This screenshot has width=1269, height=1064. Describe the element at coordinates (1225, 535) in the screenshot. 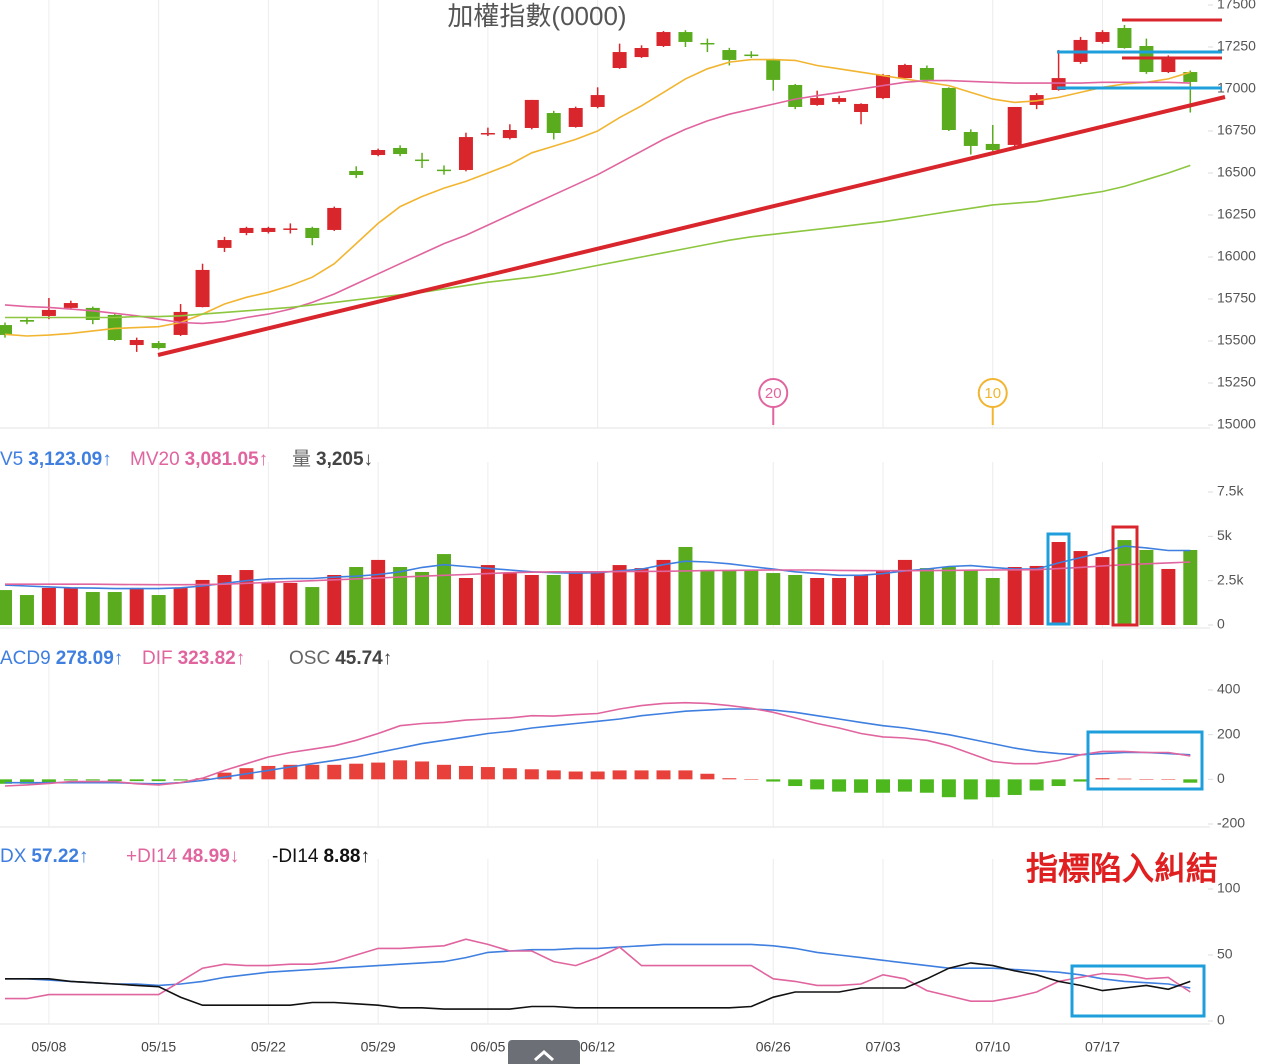

I see `y-tick-label: 5k` at that location.